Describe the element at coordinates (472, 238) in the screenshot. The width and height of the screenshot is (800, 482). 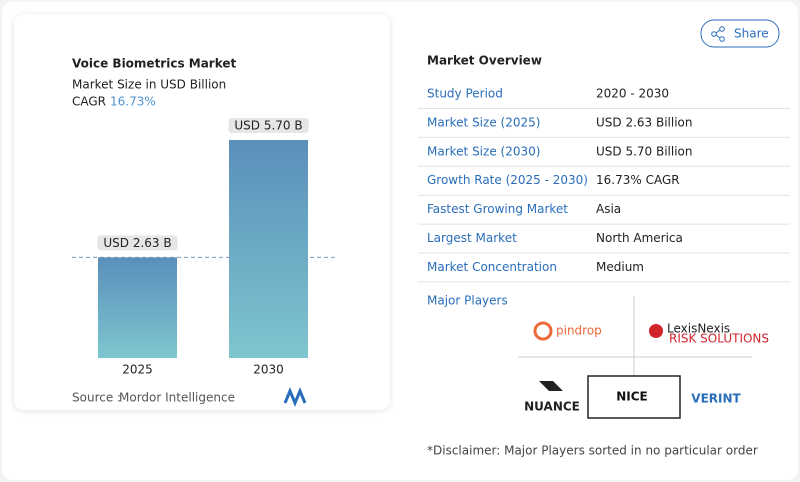
I see `row-label: Largest Market` at that location.